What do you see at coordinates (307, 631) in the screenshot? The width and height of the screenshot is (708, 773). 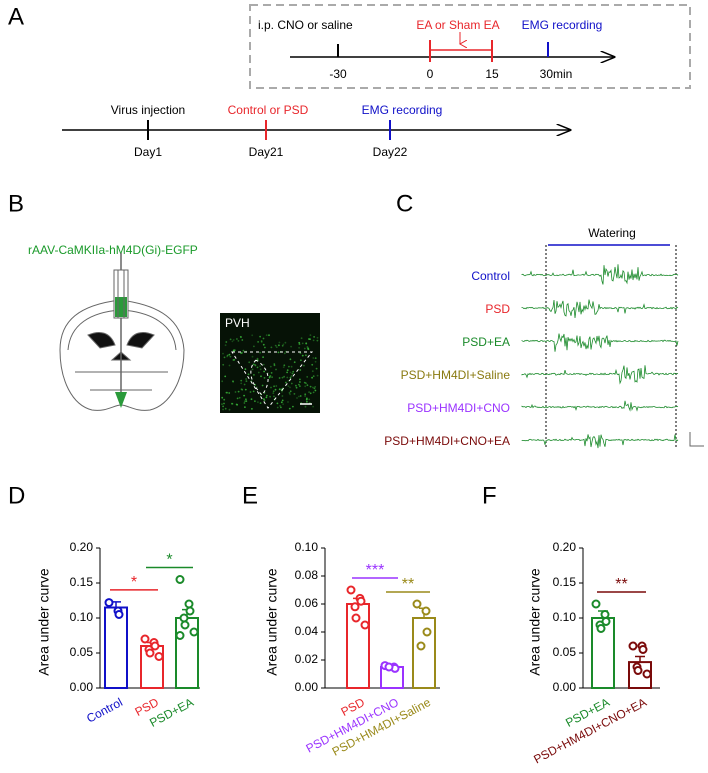 I see `y-tick-label: 0.04` at bounding box center [307, 631].